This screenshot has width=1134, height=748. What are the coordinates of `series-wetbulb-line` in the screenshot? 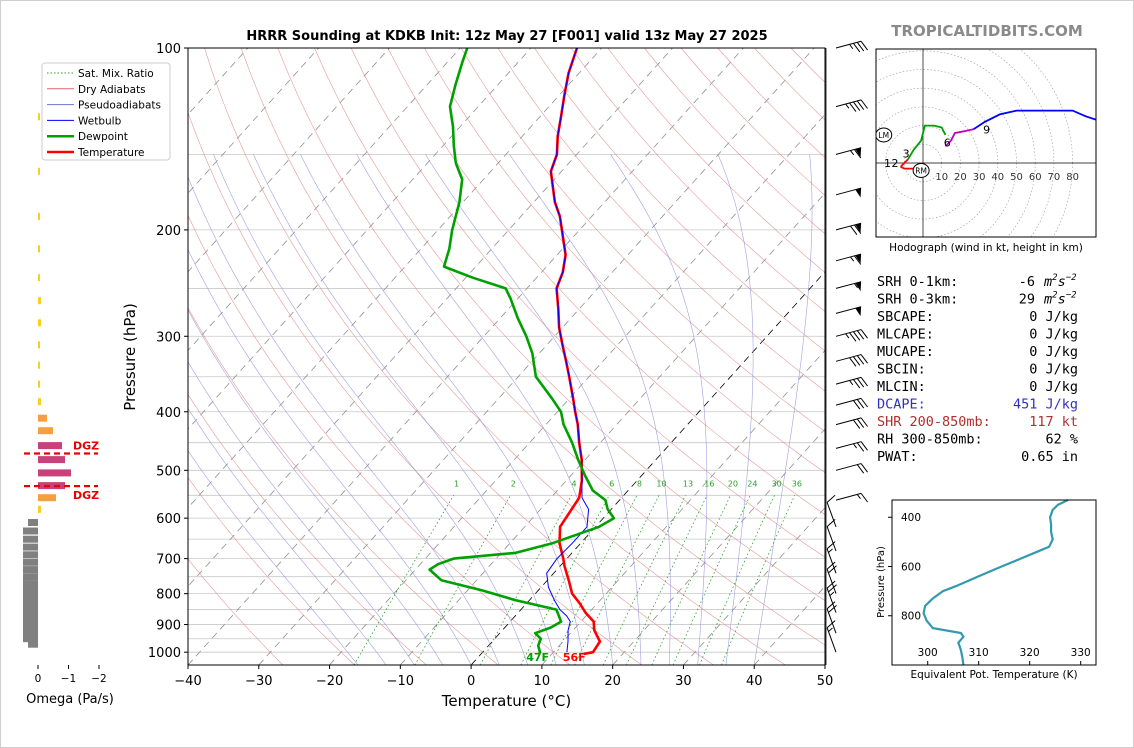 It's located at (568, 350).